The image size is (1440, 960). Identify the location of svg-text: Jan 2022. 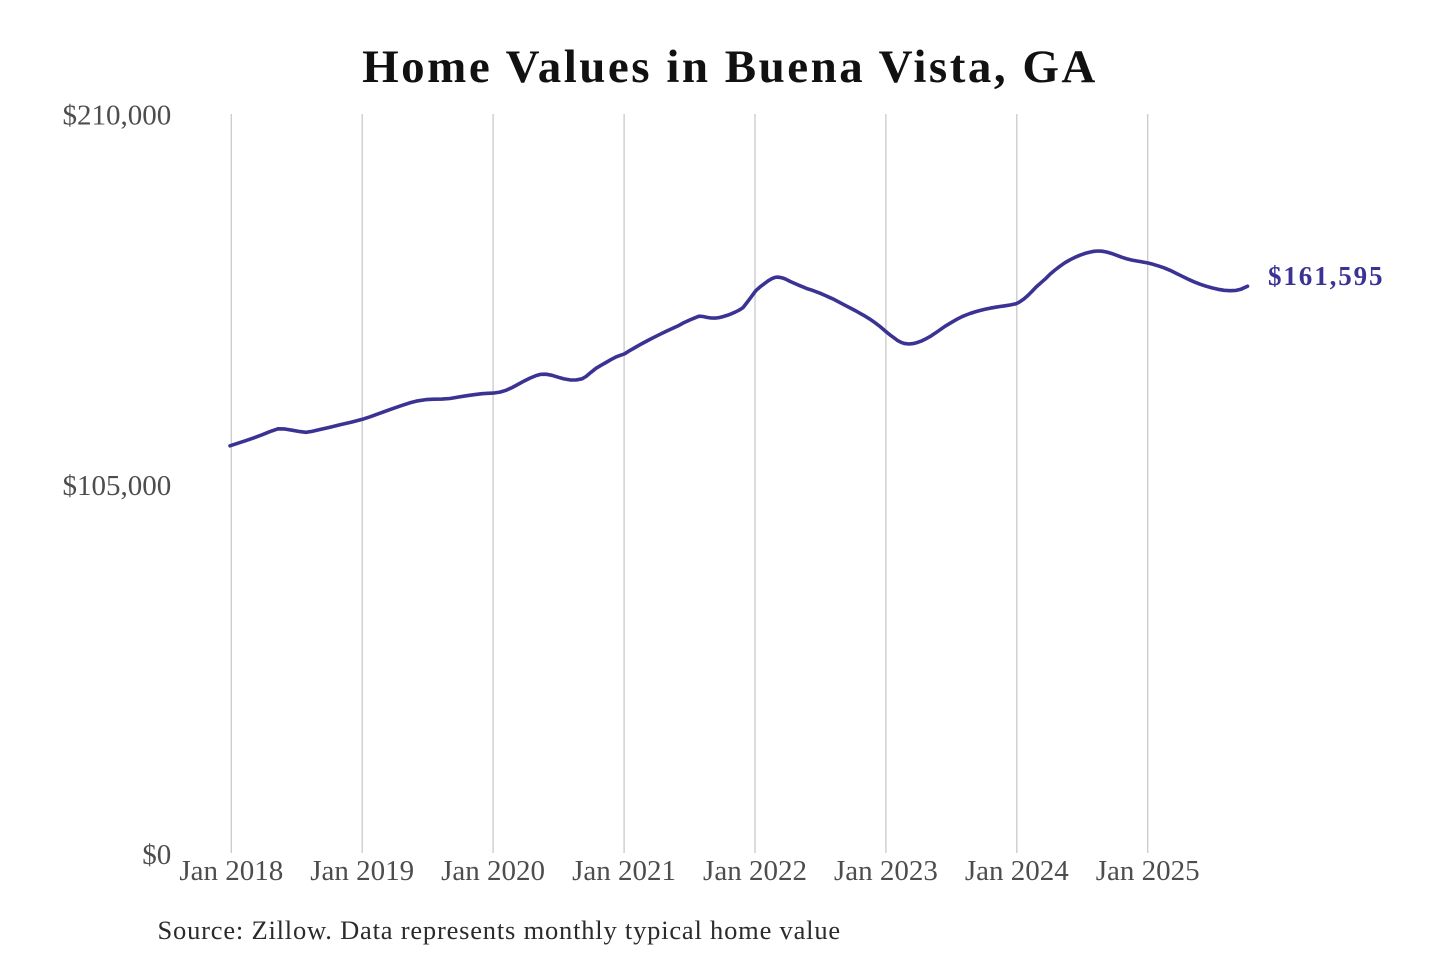
(755, 871).